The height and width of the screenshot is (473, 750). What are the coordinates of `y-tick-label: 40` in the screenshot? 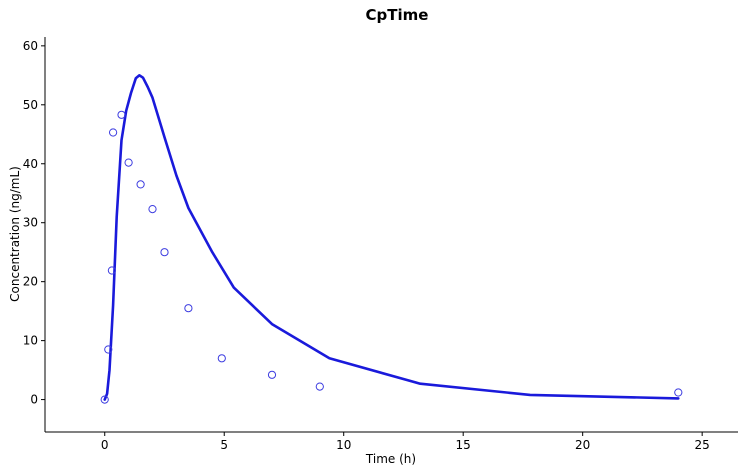 It's located at (30, 164).